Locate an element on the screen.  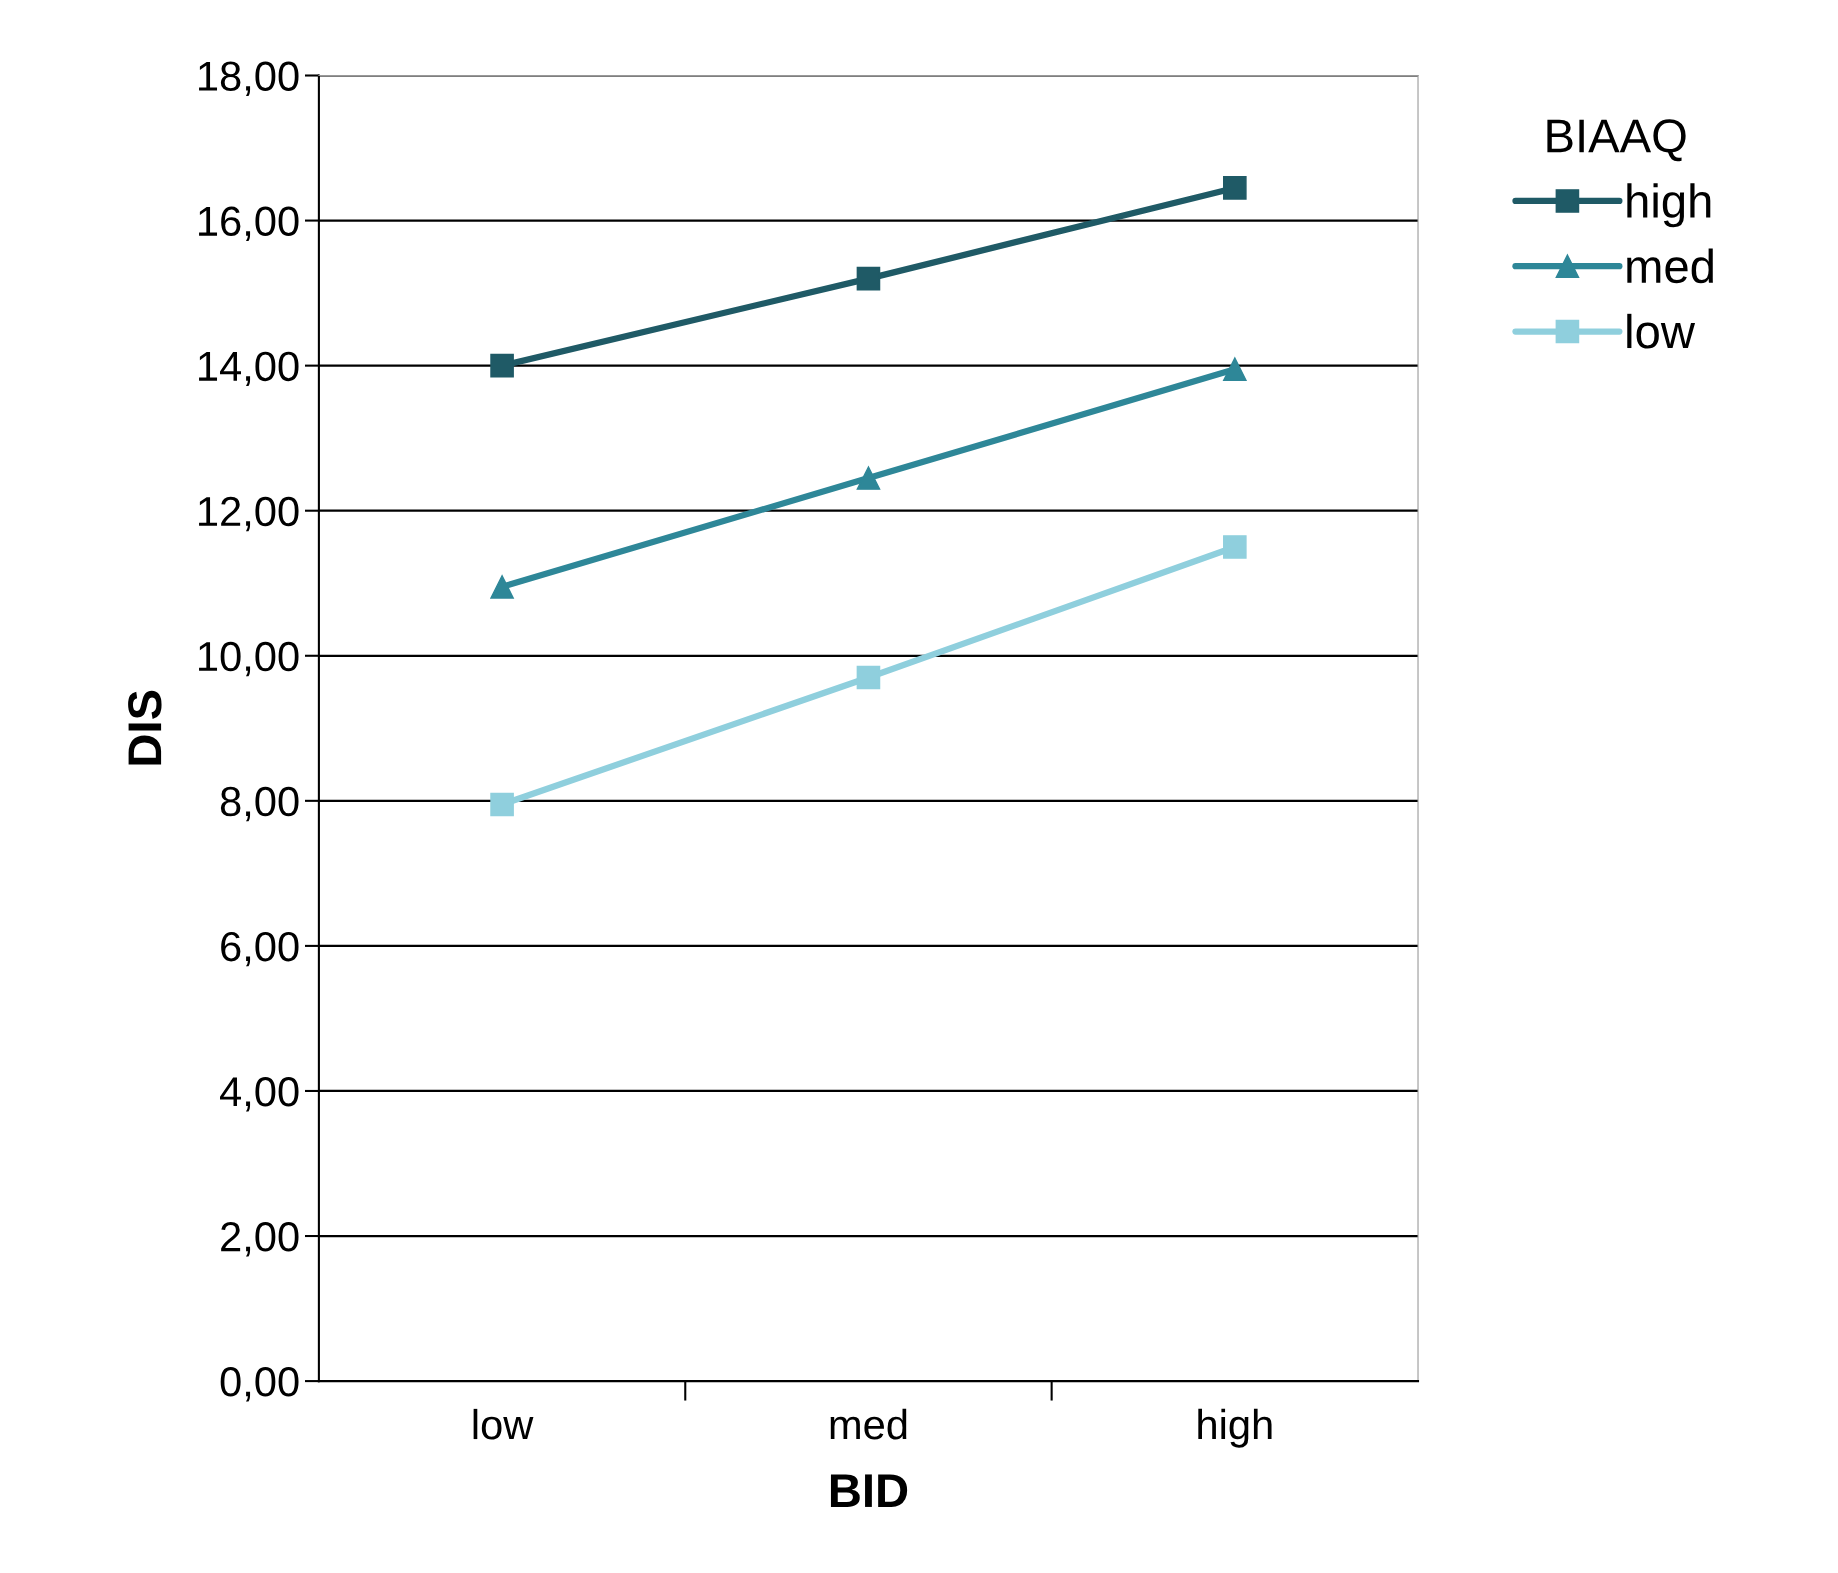
y-tick-label: 0,00 is located at coordinates (259, 1384).